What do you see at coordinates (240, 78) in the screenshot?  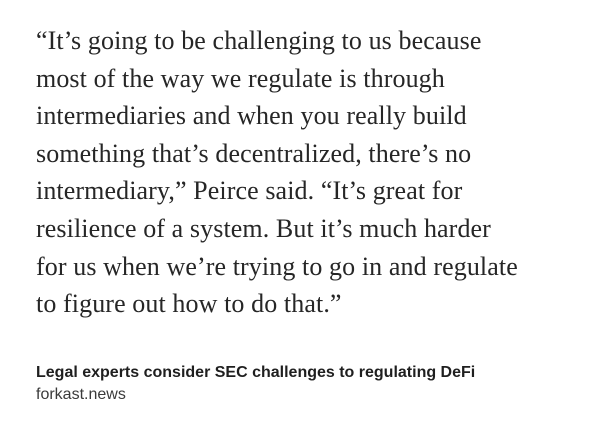 I see `quote-line: most of the way we regulate is through` at bounding box center [240, 78].